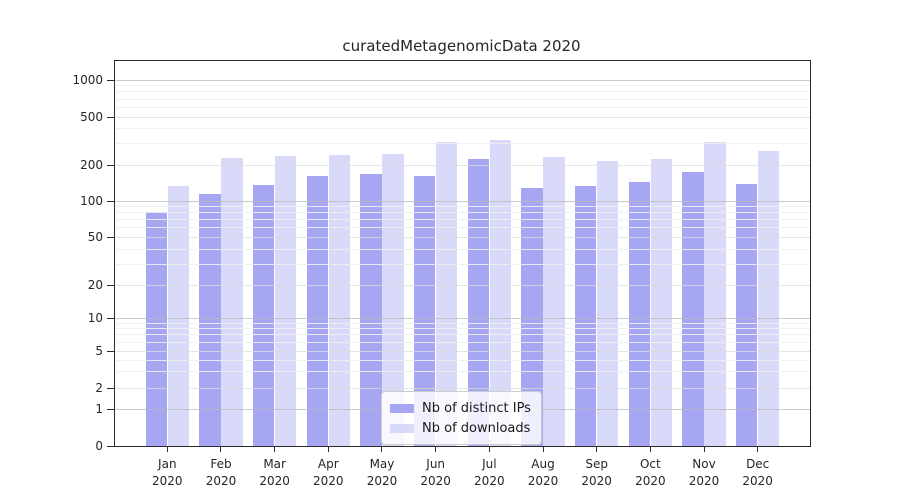 This screenshot has width=900, height=500. What do you see at coordinates (275, 449) in the screenshot?
I see `x-tick-mar` at bounding box center [275, 449].